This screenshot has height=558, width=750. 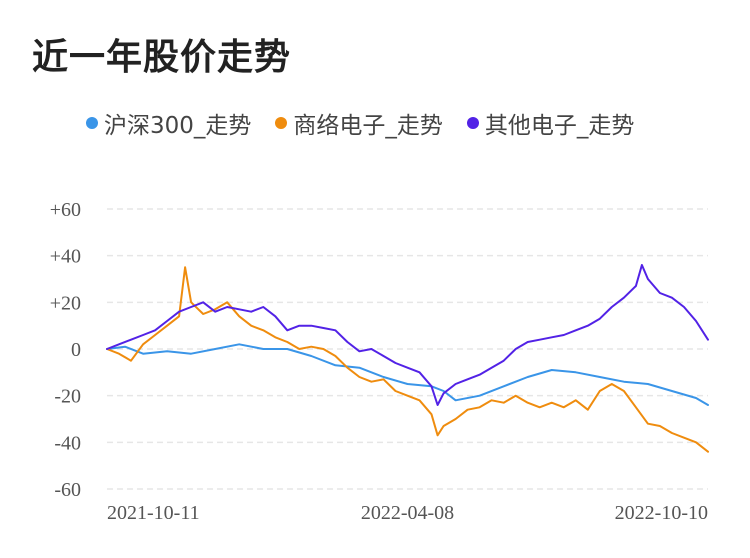 What do you see at coordinates (472, 123) in the screenshot?
I see `legend-dot-qita-icon` at bounding box center [472, 123].